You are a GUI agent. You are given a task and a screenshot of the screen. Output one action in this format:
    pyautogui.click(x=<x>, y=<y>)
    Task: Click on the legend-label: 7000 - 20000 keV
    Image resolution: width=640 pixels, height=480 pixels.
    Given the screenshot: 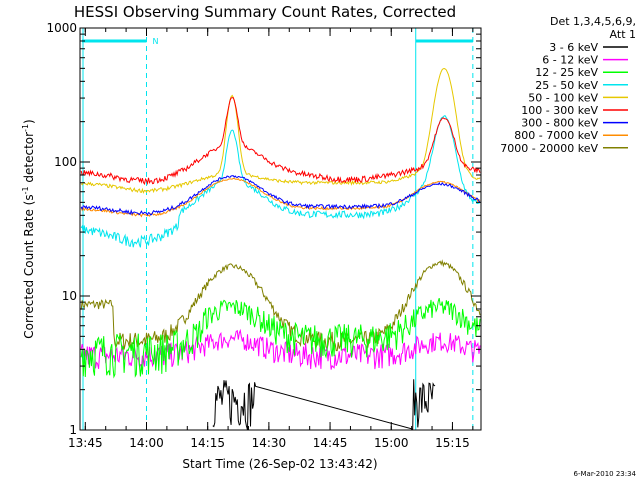 What is the action you would take?
    pyautogui.click(x=549, y=148)
    